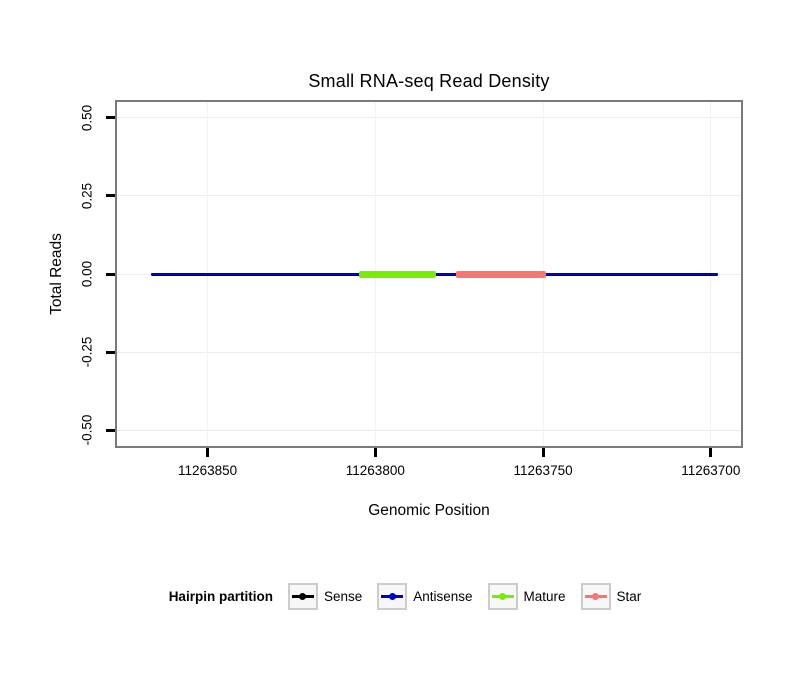 The height and width of the screenshot is (690, 810). What do you see at coordinates (711, 470) in the screenshot?
I see `x-tick-label: 11263700` at bounding box center [711, 470].